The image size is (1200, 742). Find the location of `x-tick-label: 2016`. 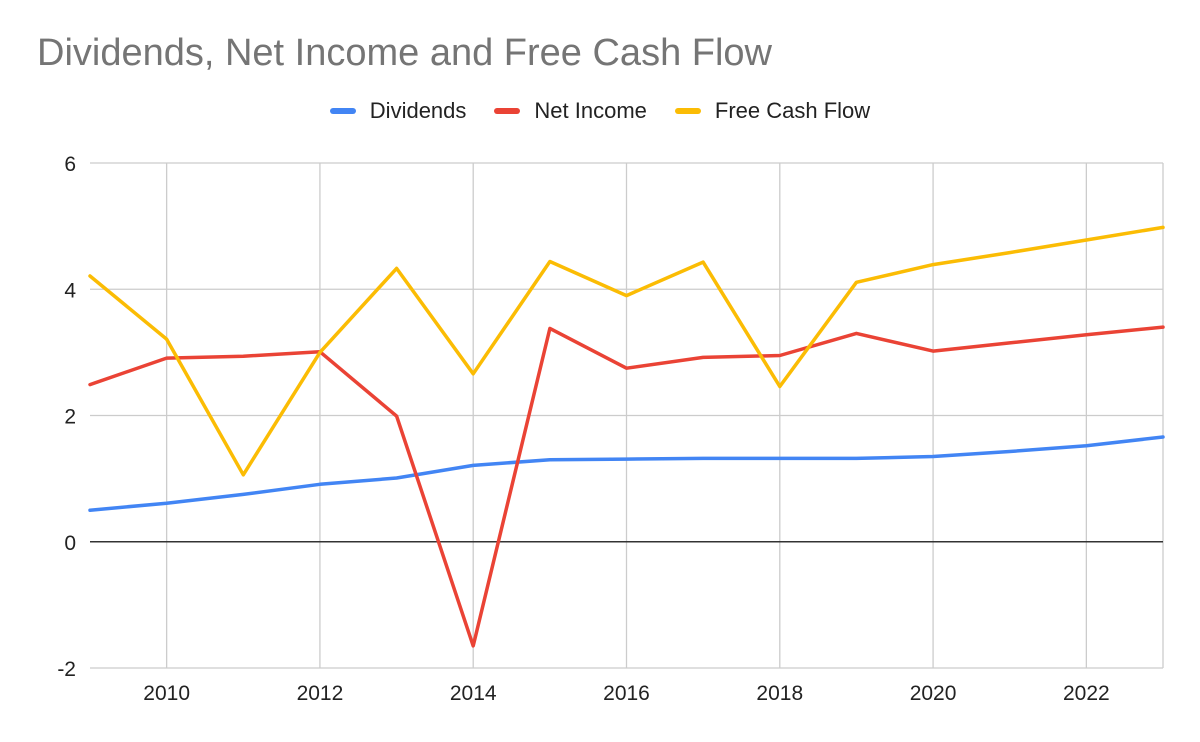

x-tick-label: 2016 is located at coordinates (626, 693).